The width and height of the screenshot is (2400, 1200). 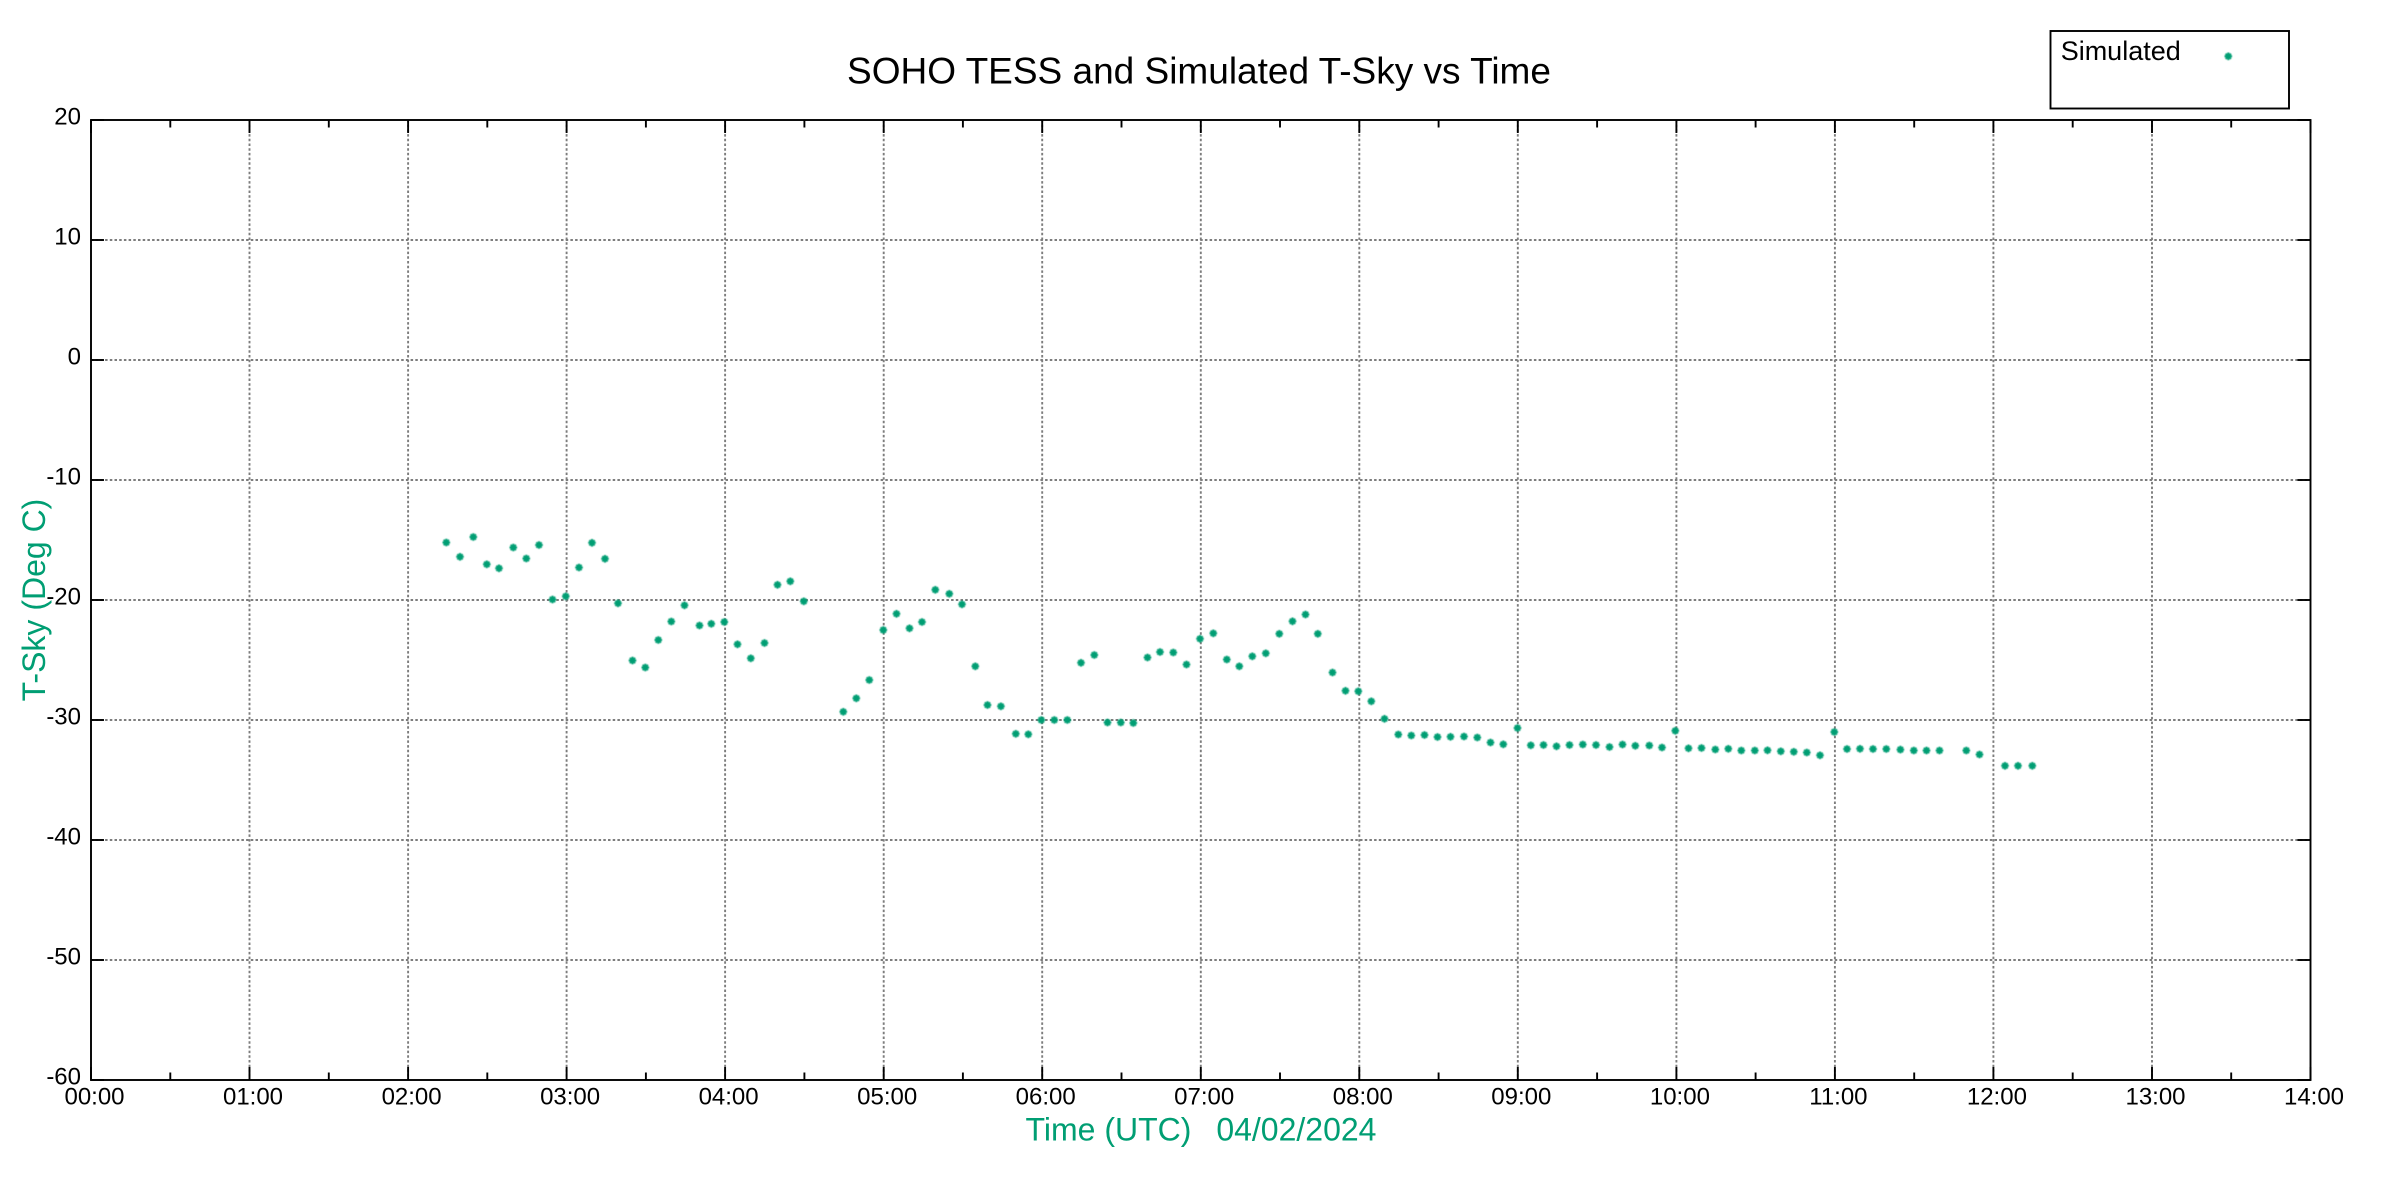 What do you see at coordinates (2155, 1097) in the screenshot?
I see `svg-text: 13:00` at bounding box center [2155, 1097].